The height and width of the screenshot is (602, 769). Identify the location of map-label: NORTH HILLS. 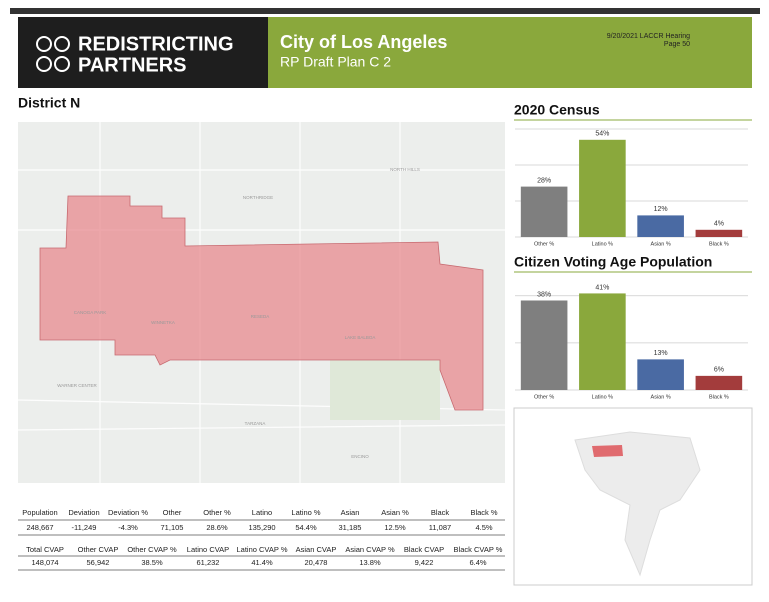
(405, 169).